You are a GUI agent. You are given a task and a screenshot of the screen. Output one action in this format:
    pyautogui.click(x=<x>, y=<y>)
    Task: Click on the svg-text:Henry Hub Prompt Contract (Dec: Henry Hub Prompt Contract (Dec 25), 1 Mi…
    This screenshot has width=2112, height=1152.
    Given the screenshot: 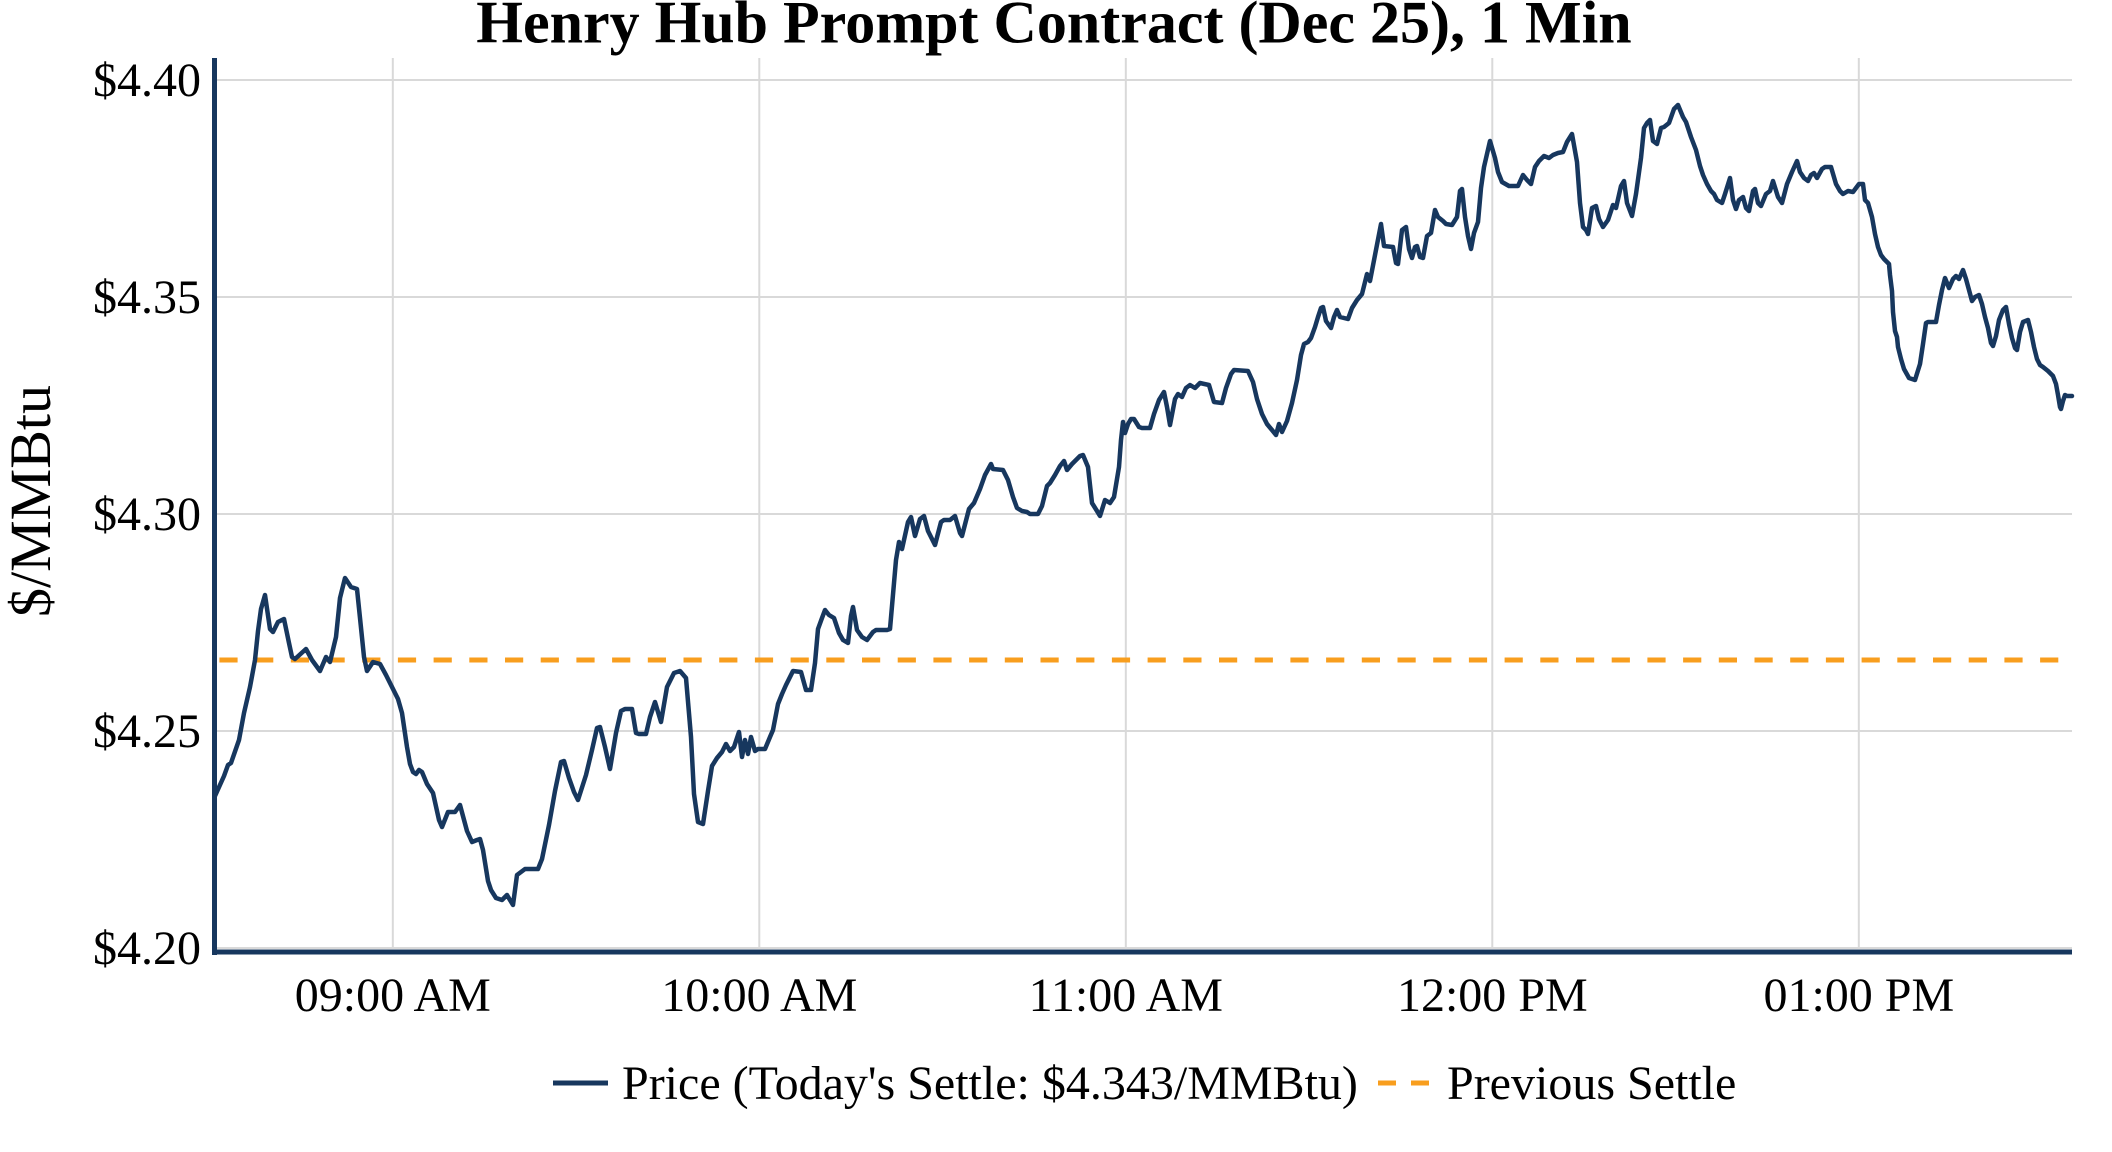 What is the action you would take?
    pyautogui.click(x=1053, y=28)
    